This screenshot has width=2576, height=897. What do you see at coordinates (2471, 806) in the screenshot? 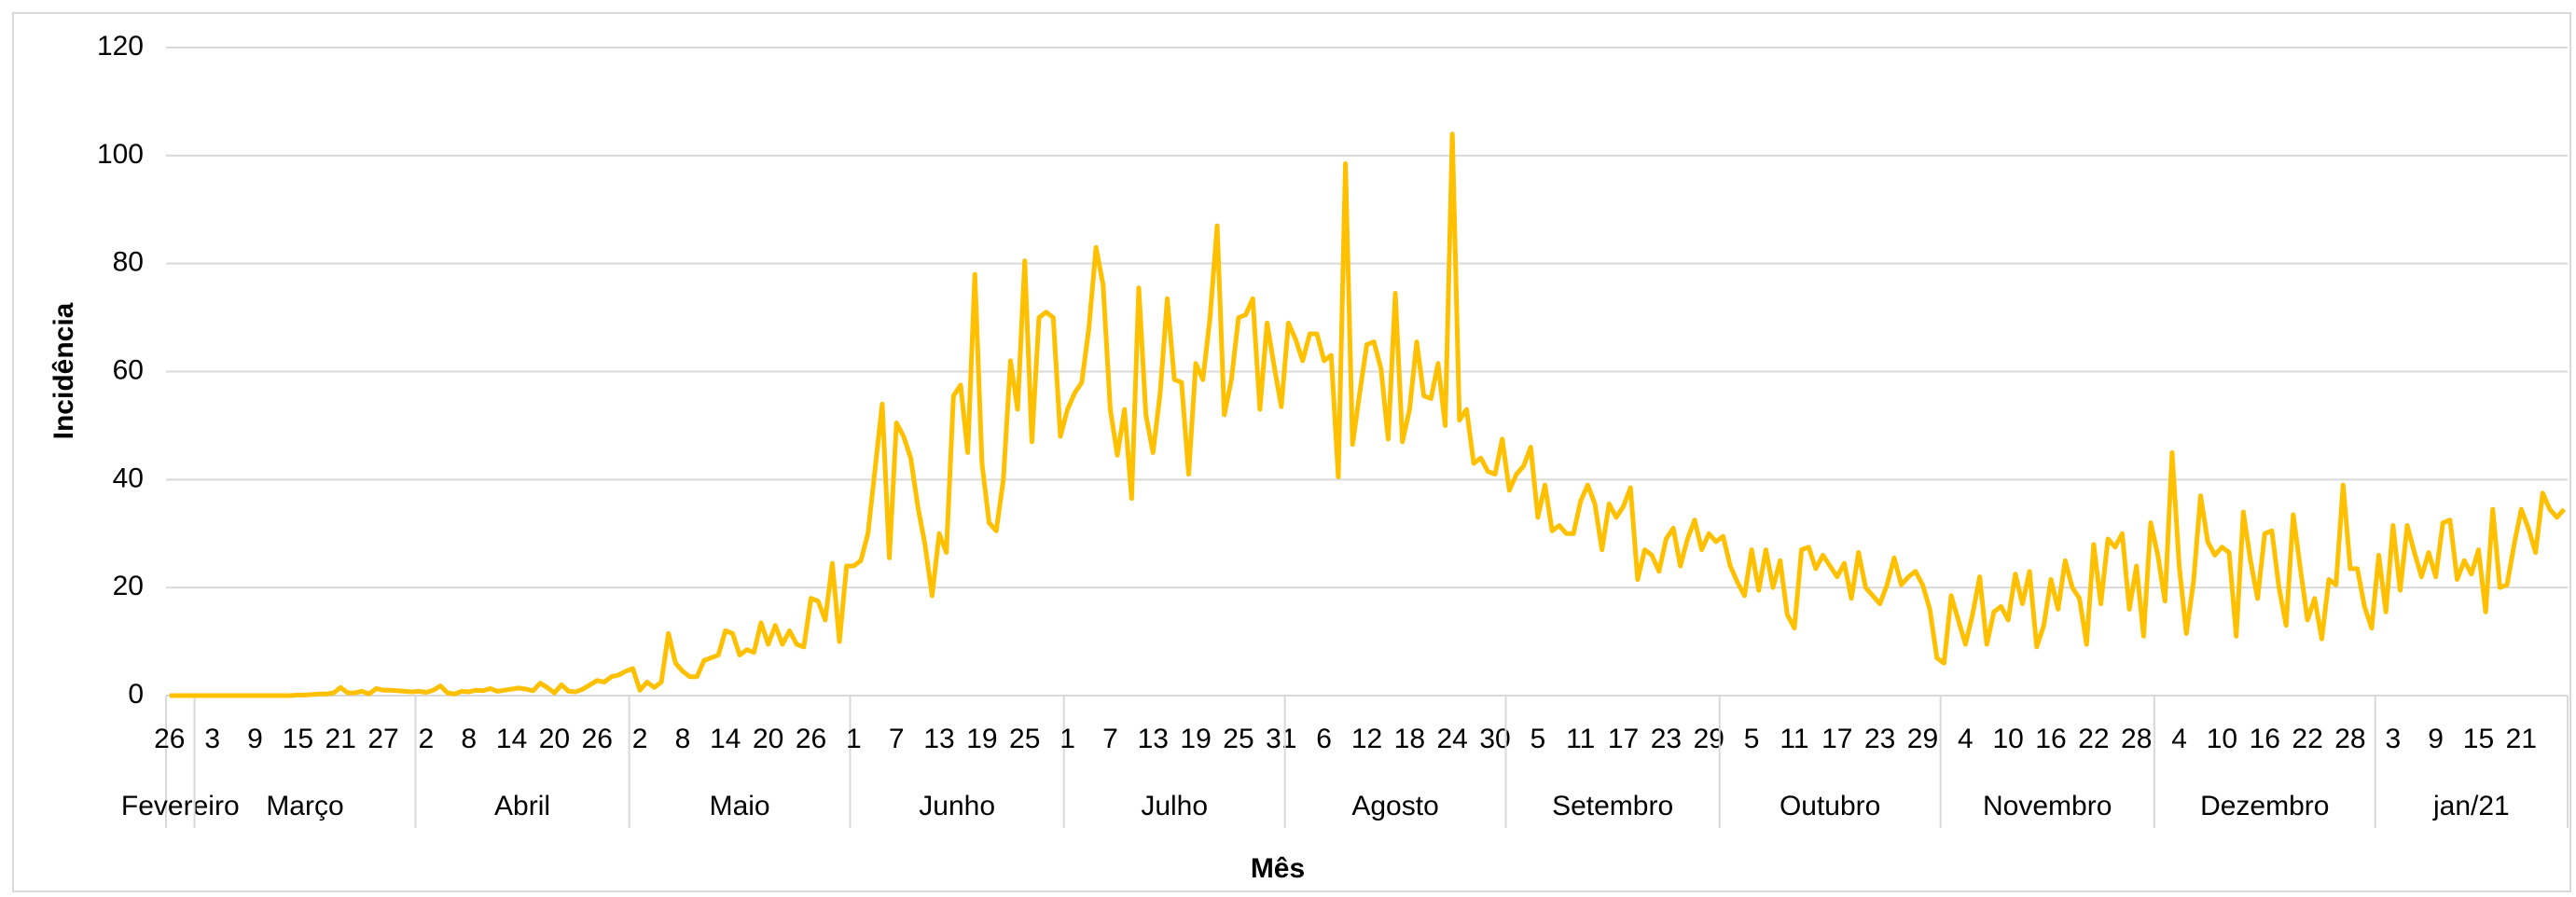
I see `month-label: jan/21` at bounding box center [2471, 806].